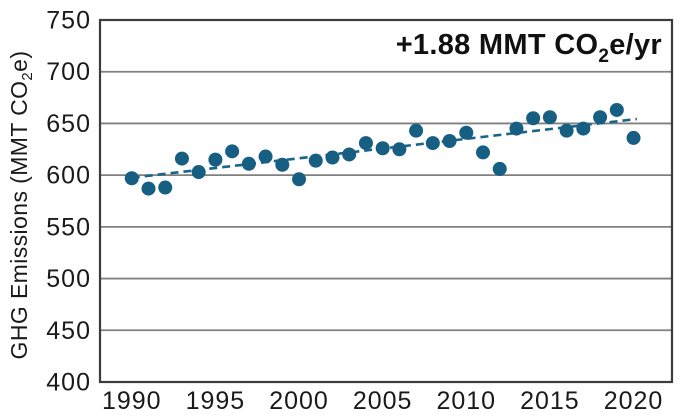  What do you see at coordinates (399, 149) in the screenshot?
I see `data-point-2006` at bounding box center [399, 149].